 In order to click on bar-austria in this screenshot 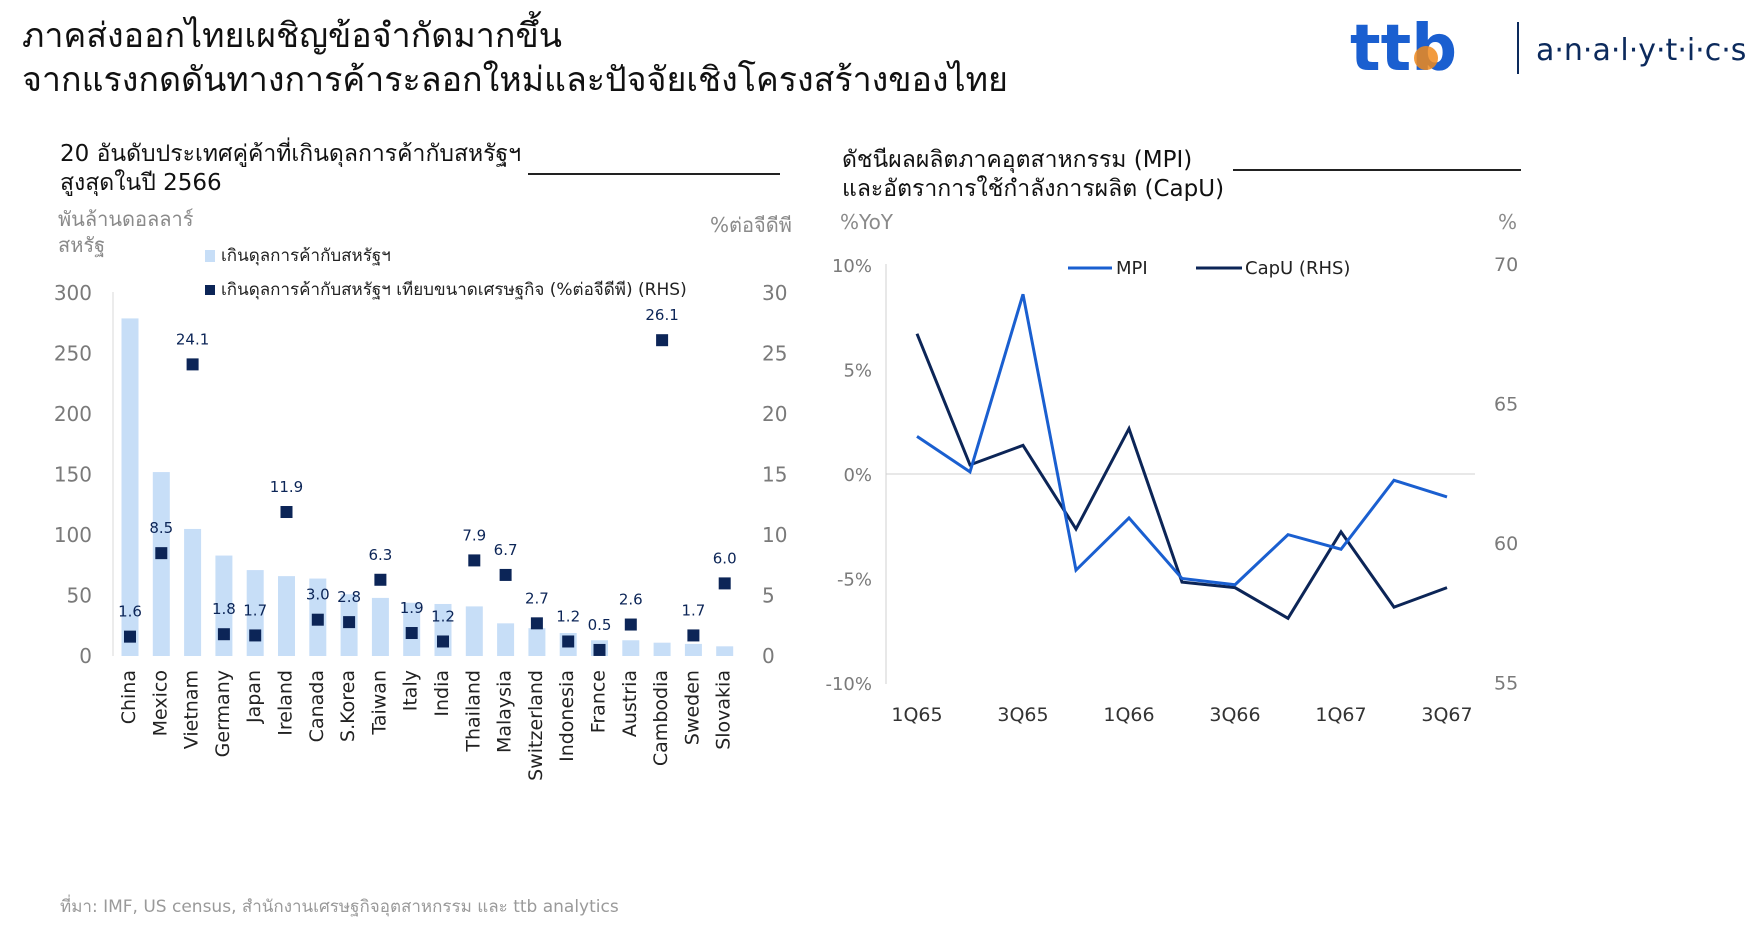, I will do `click(631, 648)`.